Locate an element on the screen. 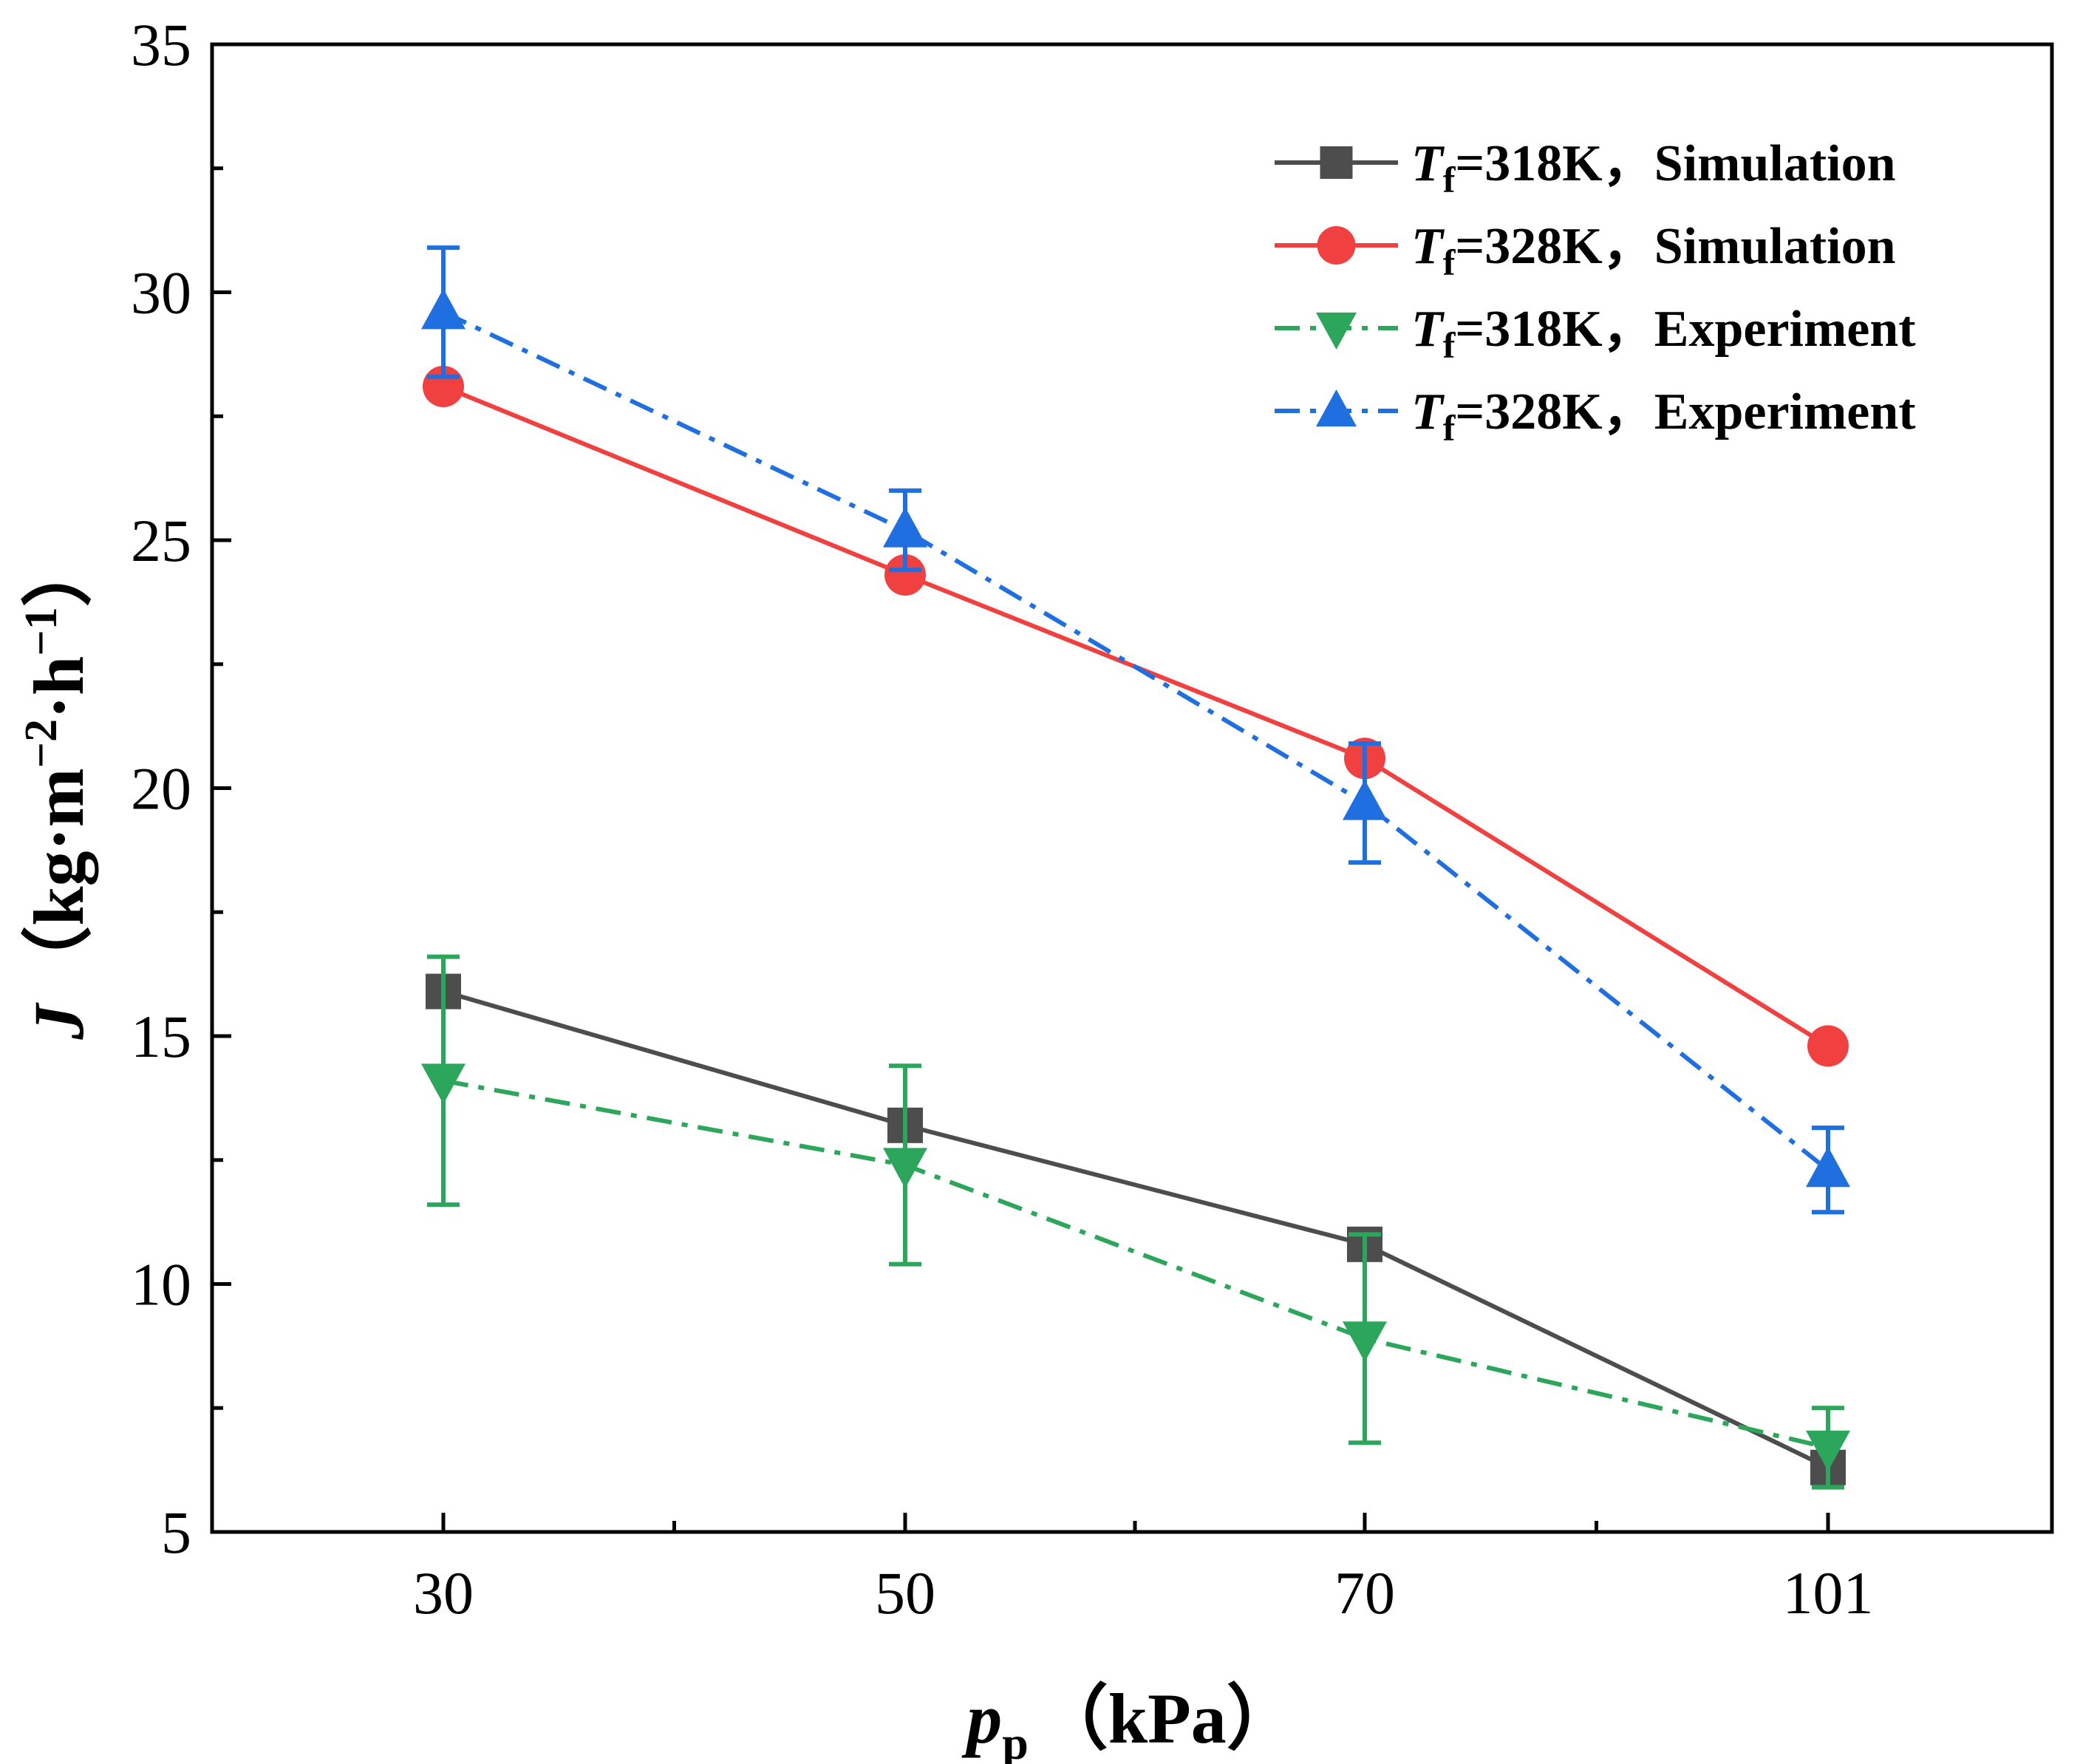 The height and width of the screenshot is (1764, 2080). y-tick-label: 30 is located at coordinates (161, 293).